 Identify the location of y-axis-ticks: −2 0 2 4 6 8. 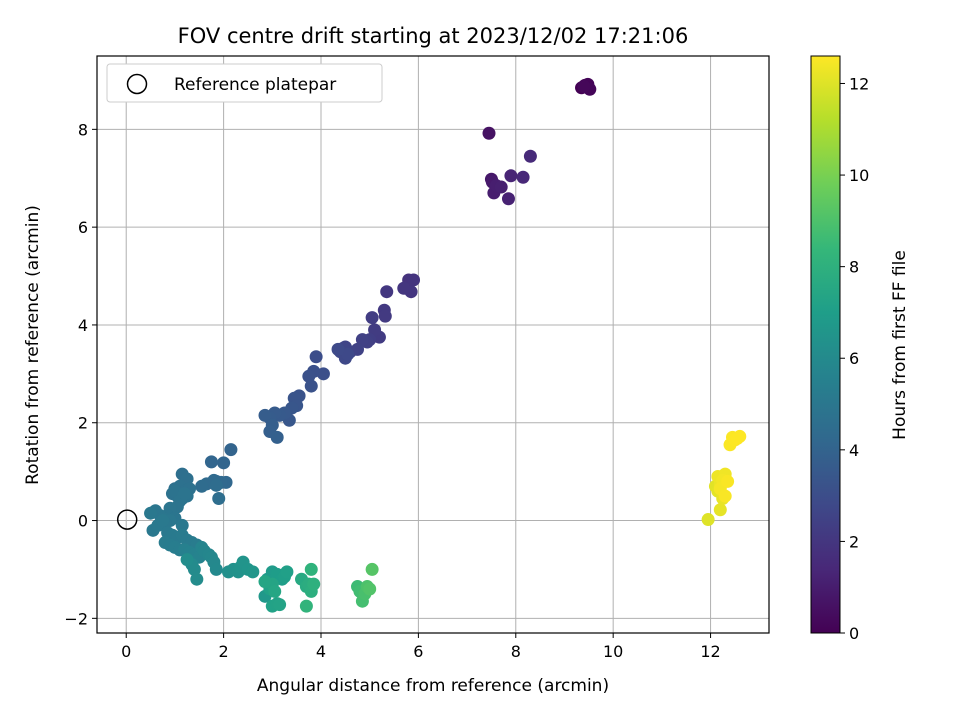
(80, 374).